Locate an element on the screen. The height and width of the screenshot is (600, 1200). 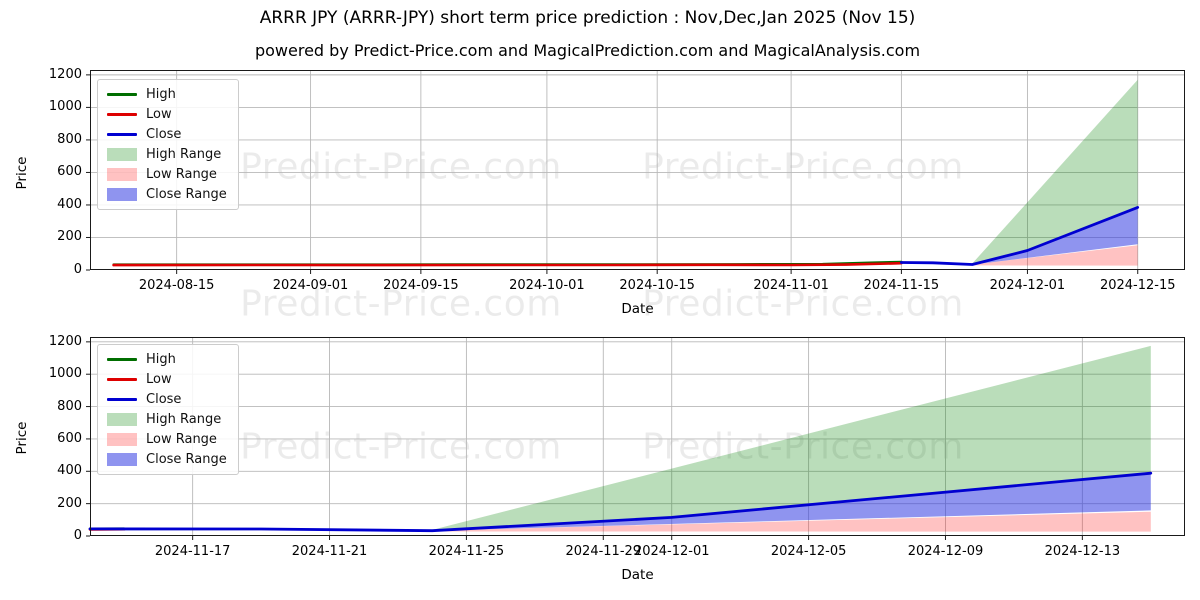
x-tick-label: 2024-12-13 is located at coordinates (1082, 551).